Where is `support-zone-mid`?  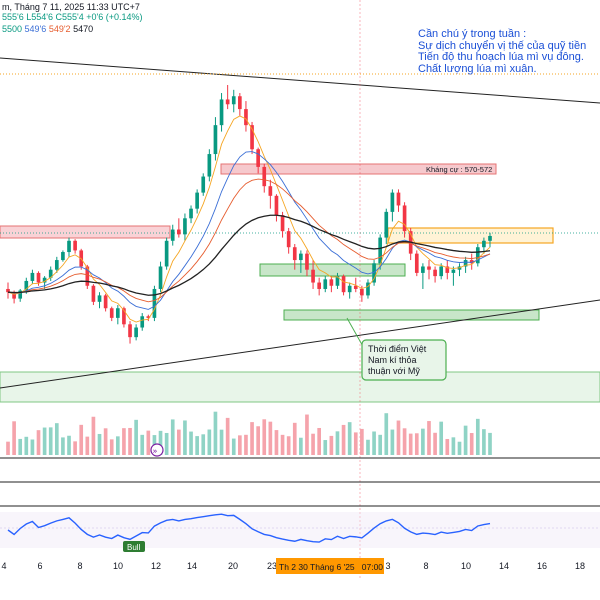 support-zone-mid is located at coordinates (332, 270).